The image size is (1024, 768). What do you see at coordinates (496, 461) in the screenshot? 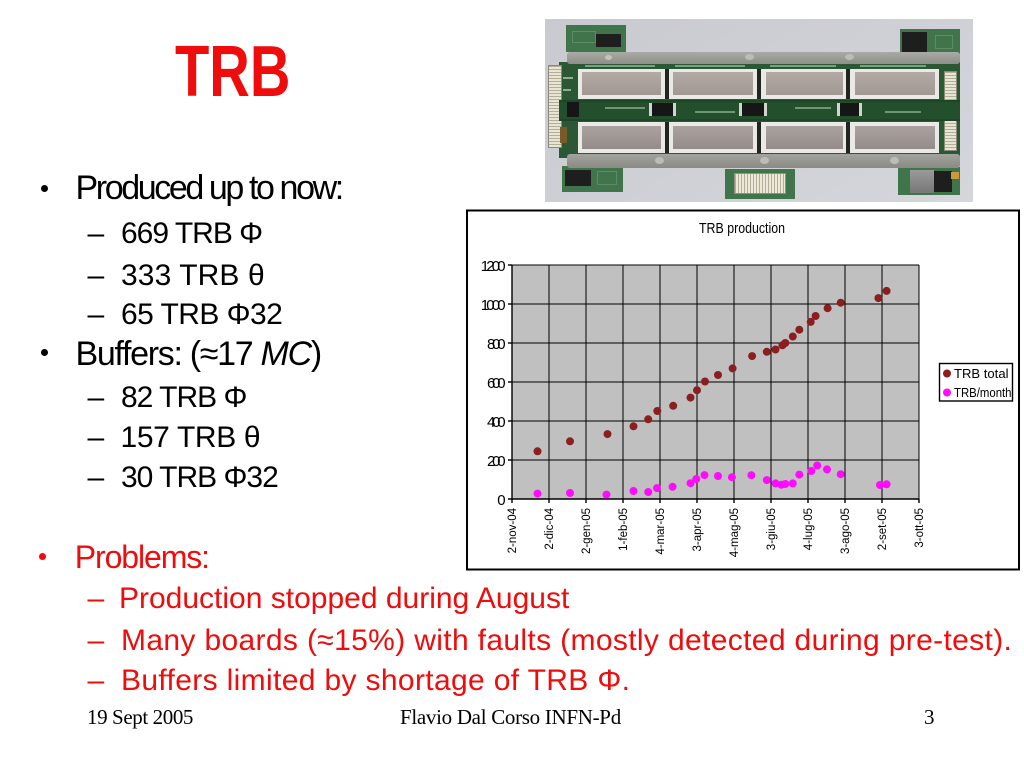
I see `svg-text: 200` at bounding box center [496, 461].